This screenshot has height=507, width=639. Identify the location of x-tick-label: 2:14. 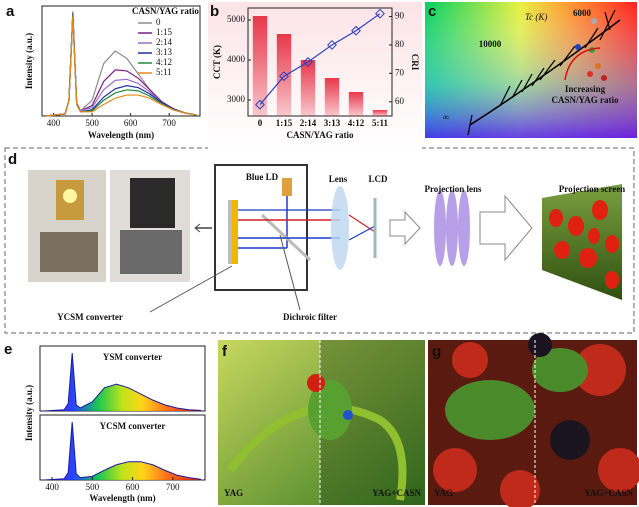
(308, 123).